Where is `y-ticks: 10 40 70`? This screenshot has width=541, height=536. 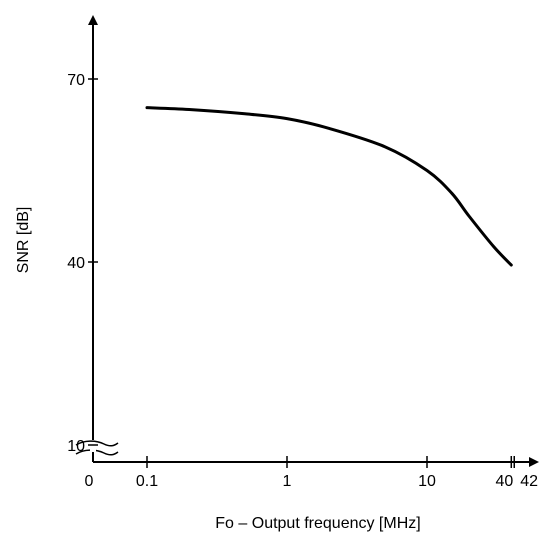
y-ticks: 10 40 70 is located at coordinates (82, 263).